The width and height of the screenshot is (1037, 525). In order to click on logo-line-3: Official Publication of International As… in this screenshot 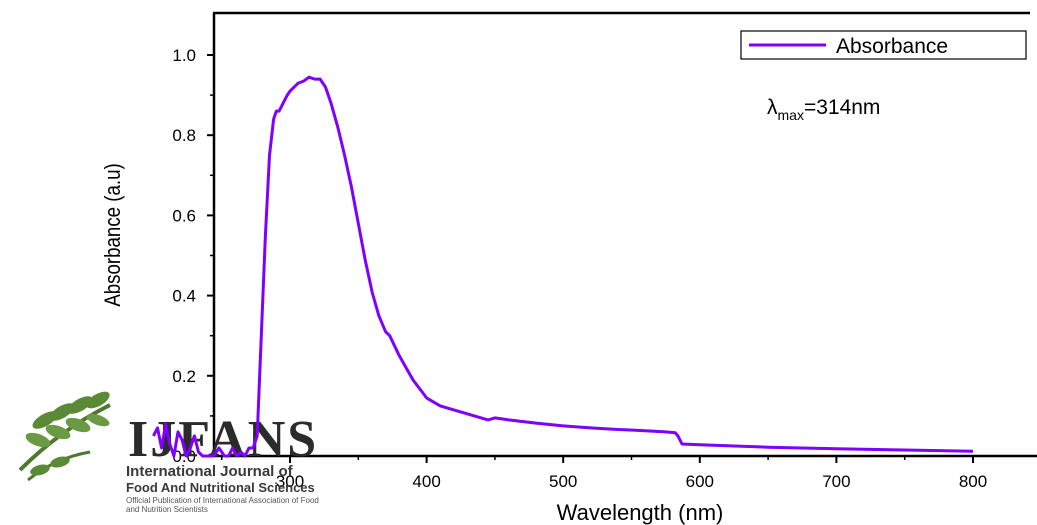, I will do `click(222, 500)`.